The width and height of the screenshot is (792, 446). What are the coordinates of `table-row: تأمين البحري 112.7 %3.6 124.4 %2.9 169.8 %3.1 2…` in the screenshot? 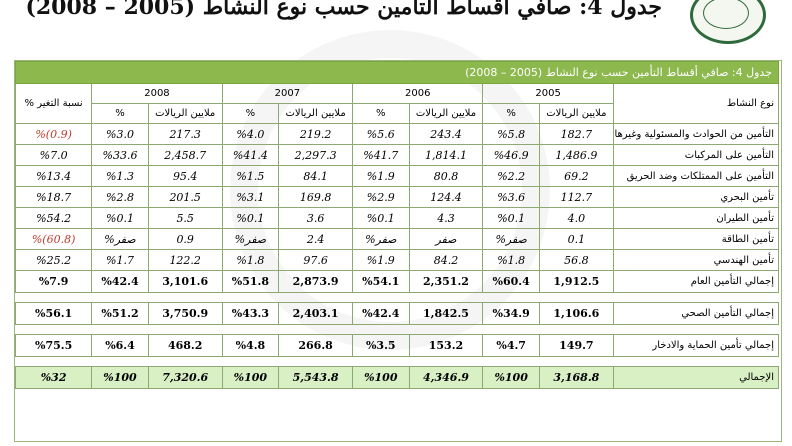 It's located at (397, 197).